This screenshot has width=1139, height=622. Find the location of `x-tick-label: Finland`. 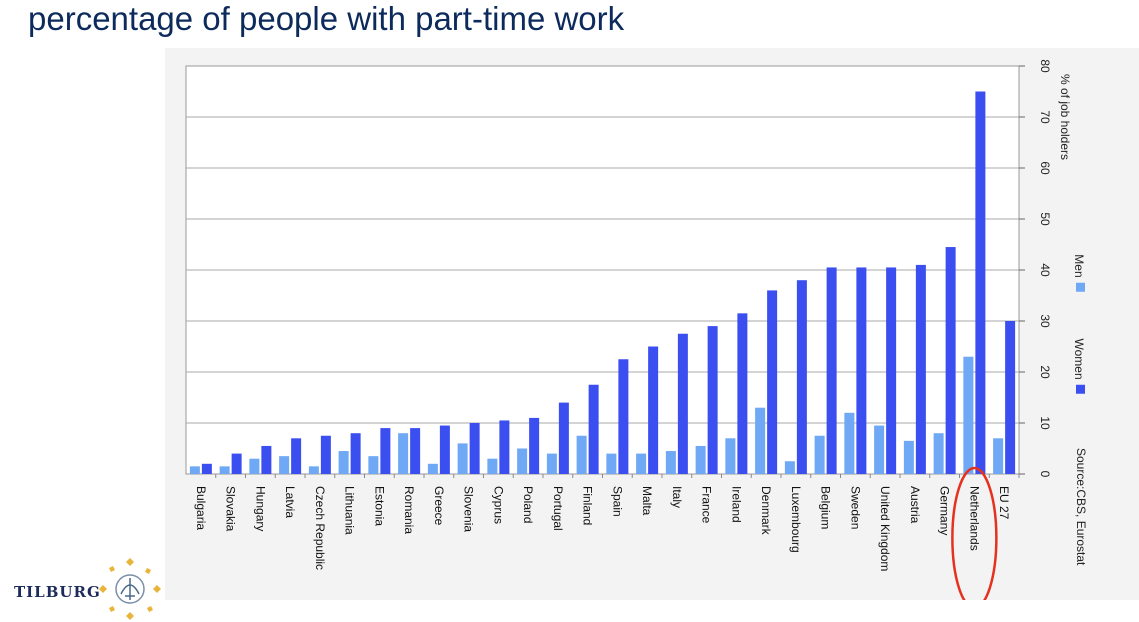

x-tick-label: Finland is located at coordinates (588, 505).